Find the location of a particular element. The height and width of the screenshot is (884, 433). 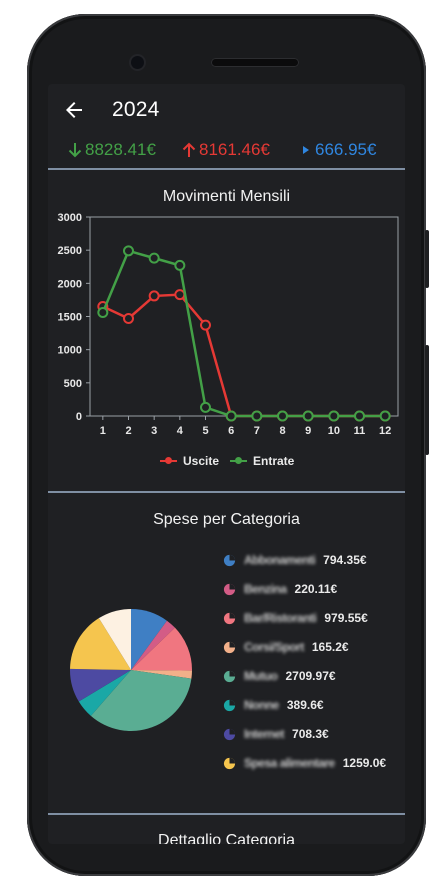

category-amount: 389.6€ is located at coordinates (305, 705).